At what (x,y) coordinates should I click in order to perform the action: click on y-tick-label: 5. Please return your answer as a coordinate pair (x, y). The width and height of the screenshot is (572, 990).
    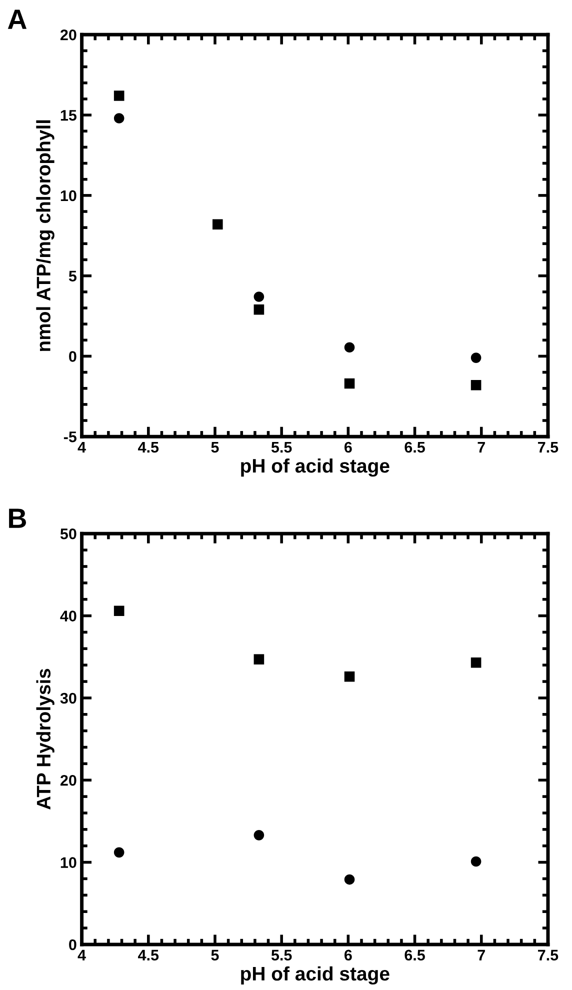
    Looking at the image, I should click on (72, 276).